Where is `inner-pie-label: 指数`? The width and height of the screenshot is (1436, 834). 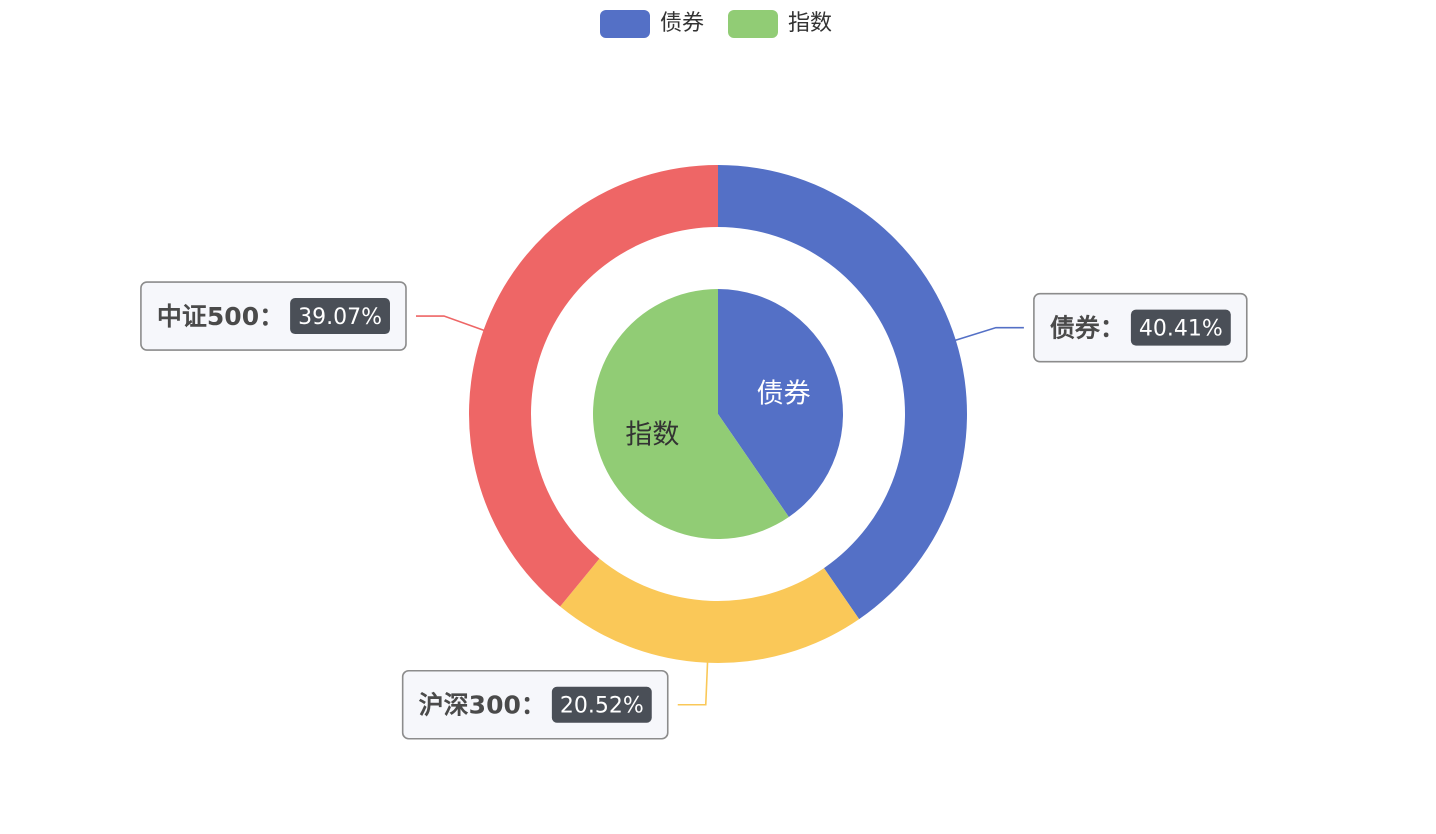 inner-pie-label: 指数 is located at coordinates (652, 434).